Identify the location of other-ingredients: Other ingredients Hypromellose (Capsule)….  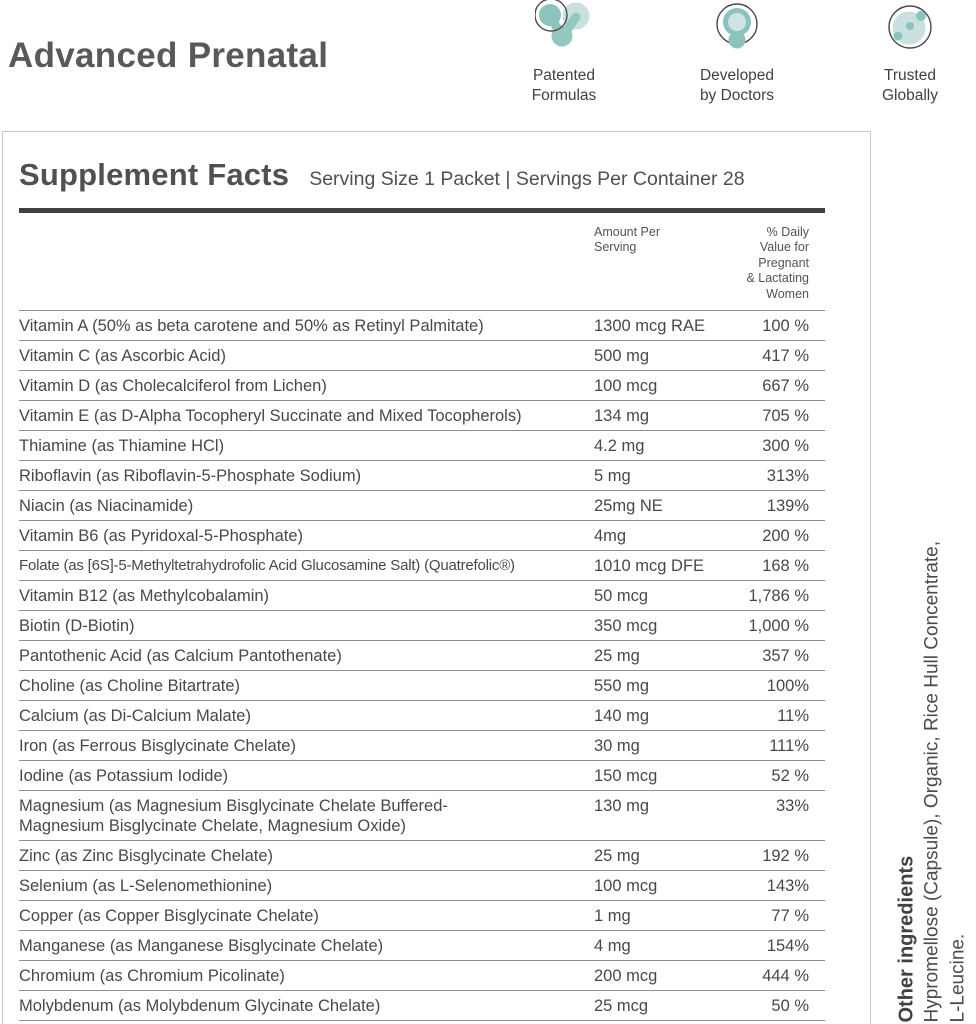
(933, 730).